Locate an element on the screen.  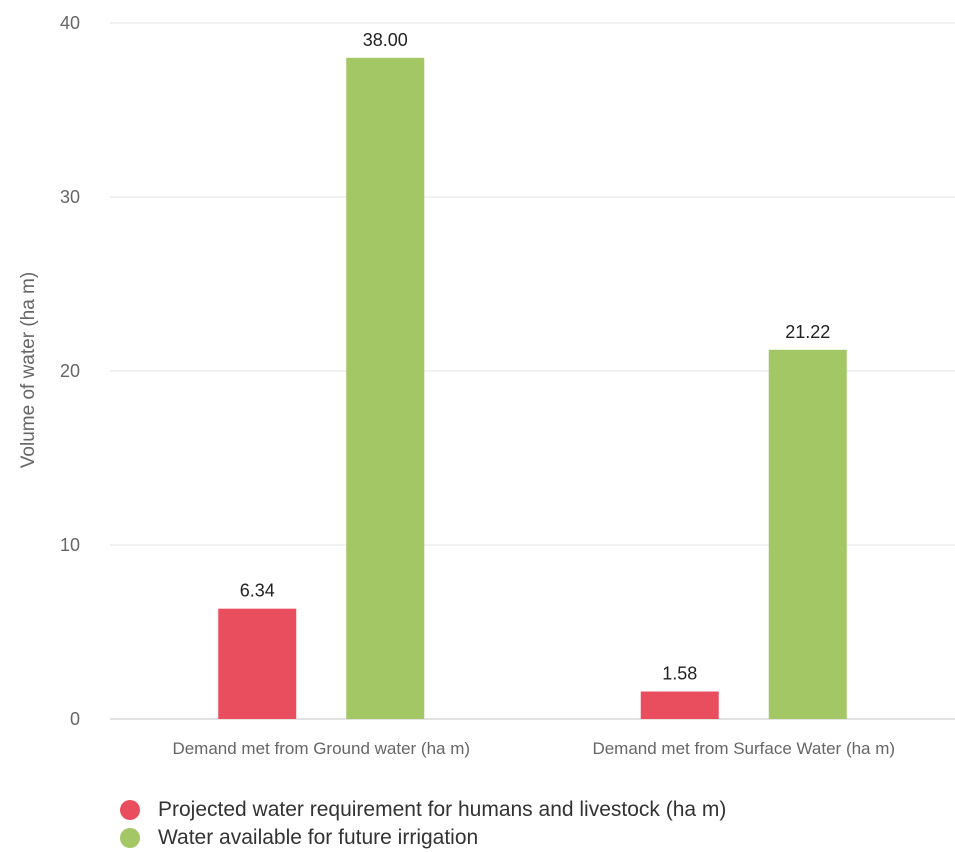
bar-series0-cat1 is located at coordinates (679, 705).